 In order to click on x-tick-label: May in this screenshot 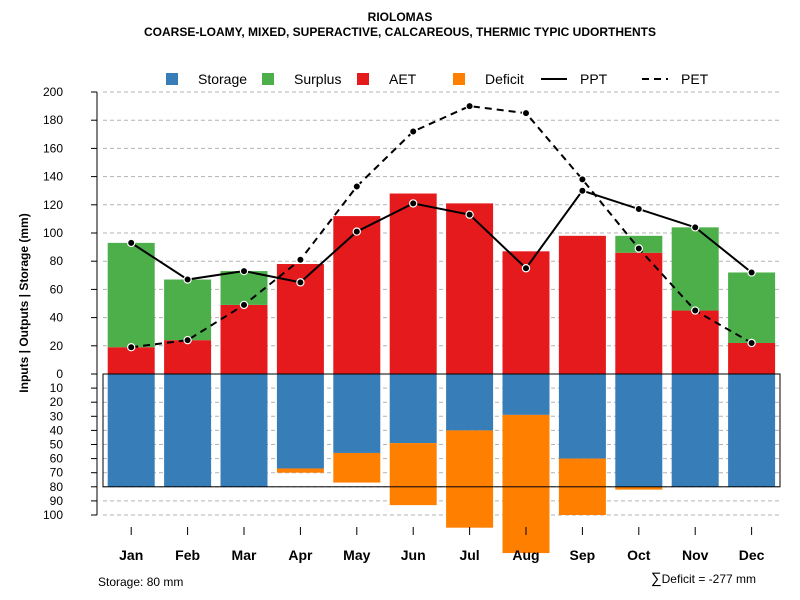, I will do `click(356, 555)`.